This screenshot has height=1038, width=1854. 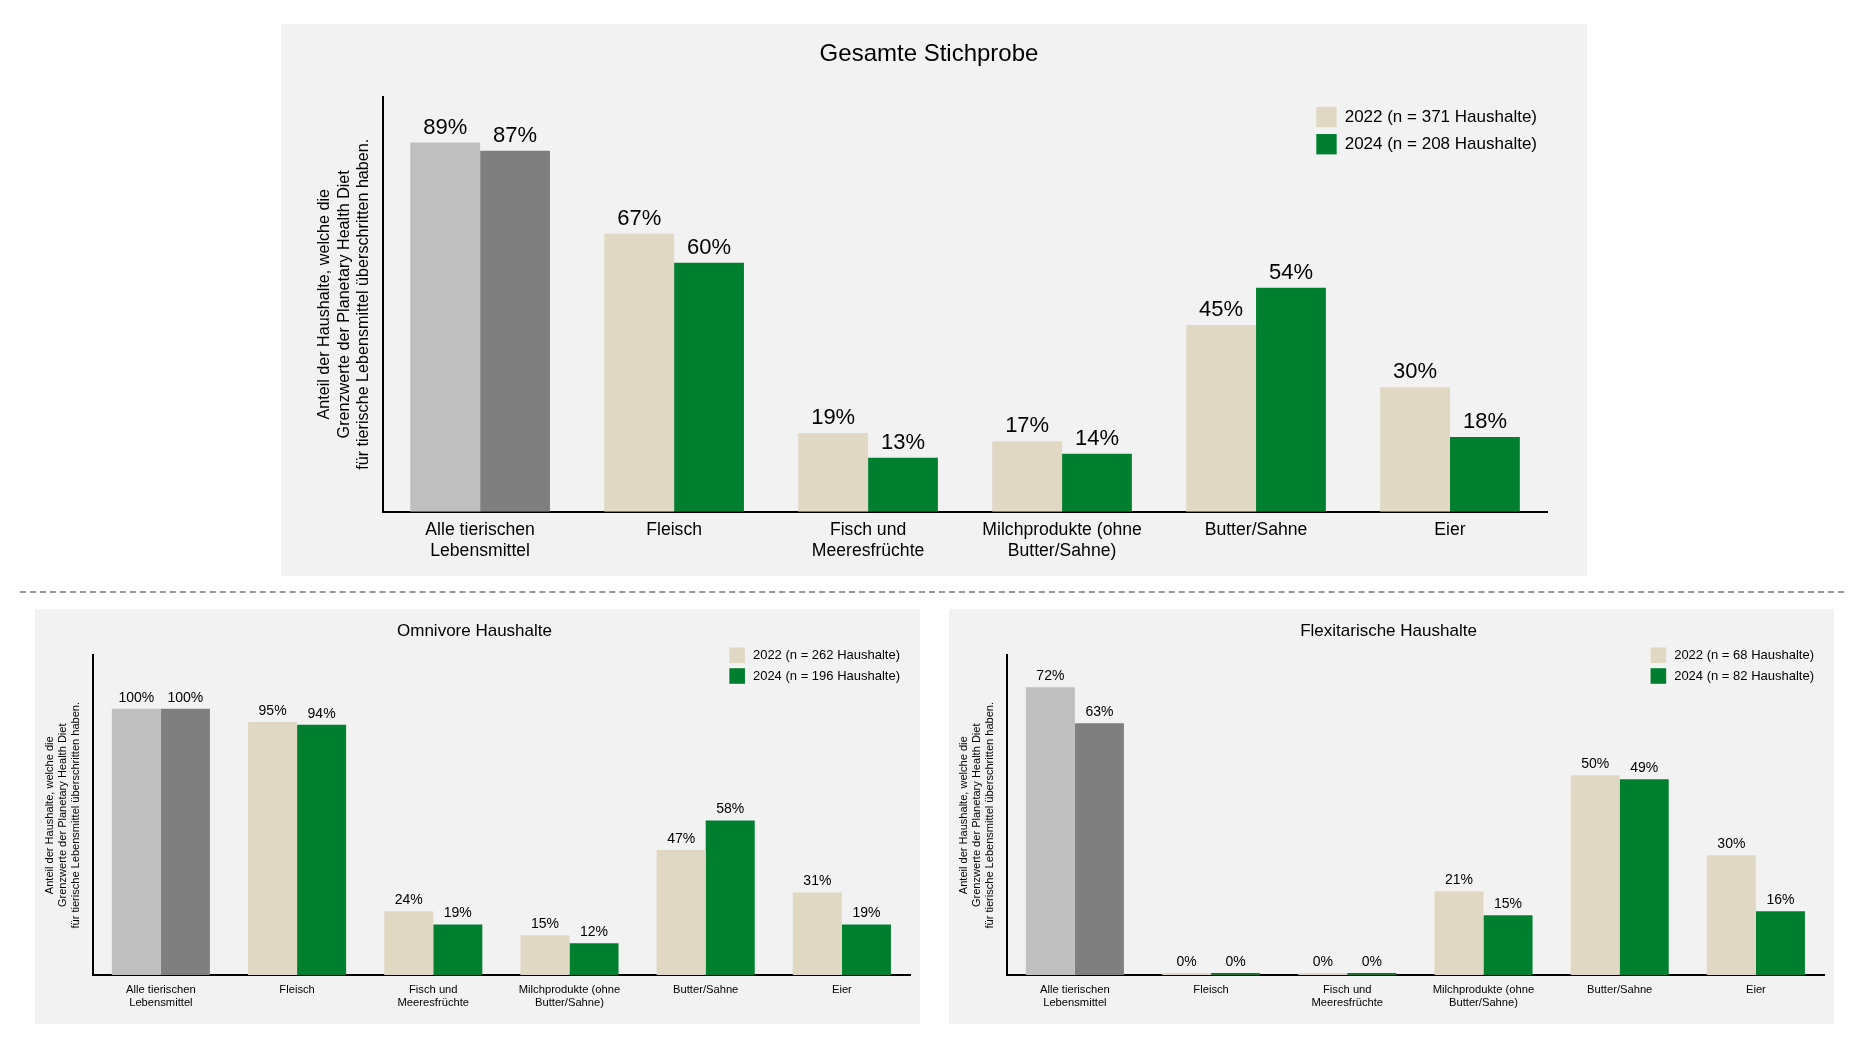 What do you see at coordinates (709, 246) in the screenshot?
I see `data-label: 60%` at bounding box center [709, 246].